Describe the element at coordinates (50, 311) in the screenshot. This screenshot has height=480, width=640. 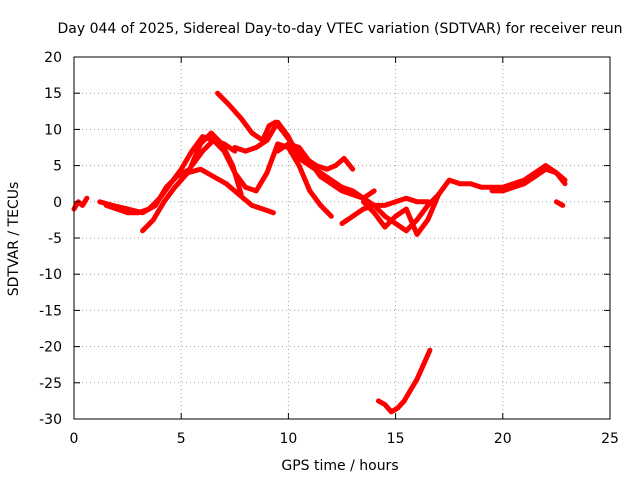
I see `y-tick-label: -15` at that location.